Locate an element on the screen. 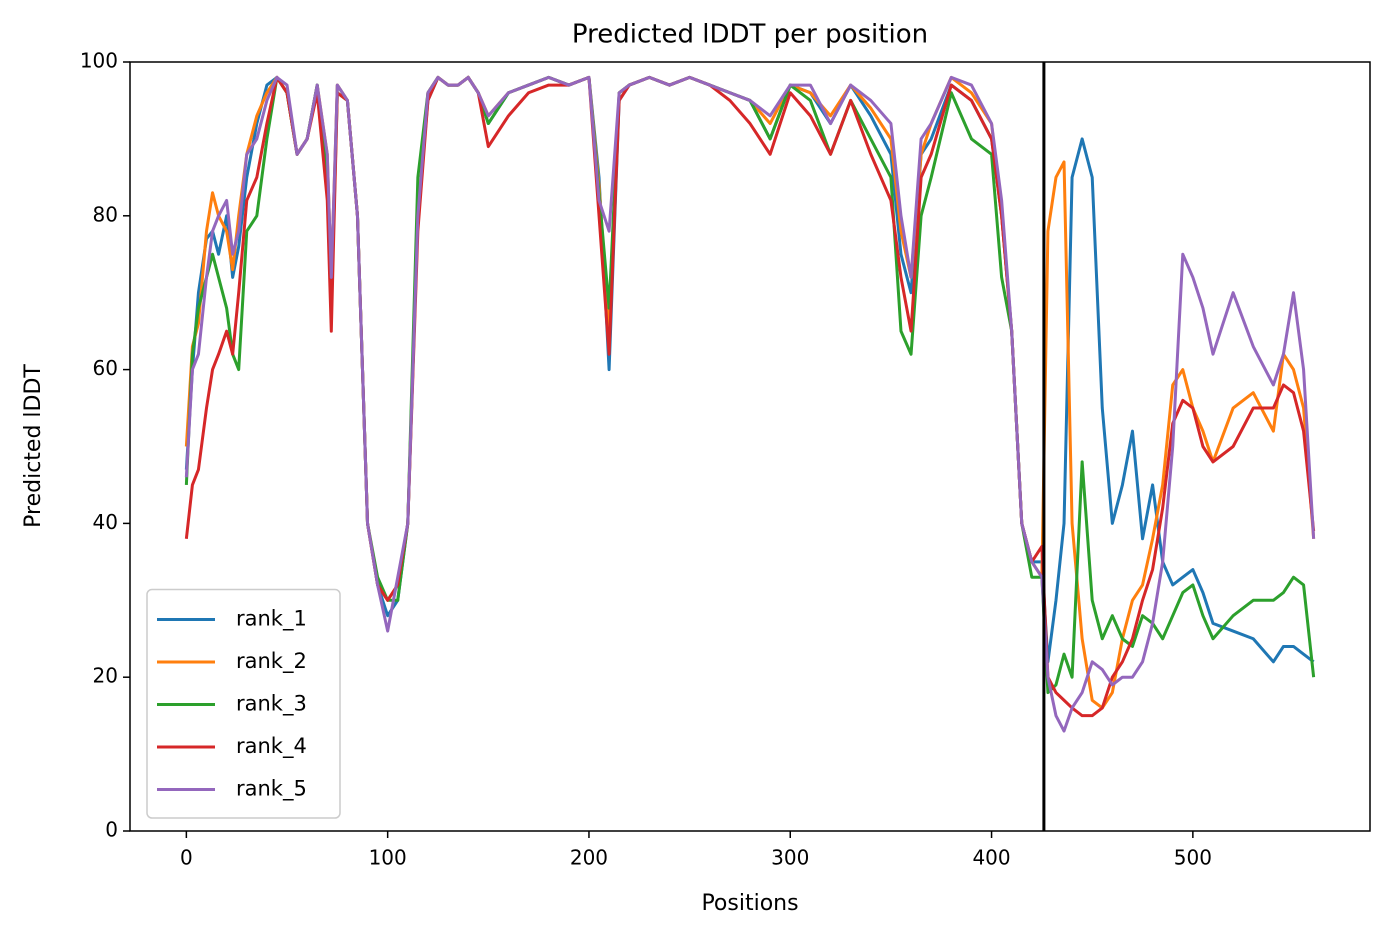 The height and width of the screenshot is (943, 1391). x-tick-label: 300 is located at coordinates (790, 858).